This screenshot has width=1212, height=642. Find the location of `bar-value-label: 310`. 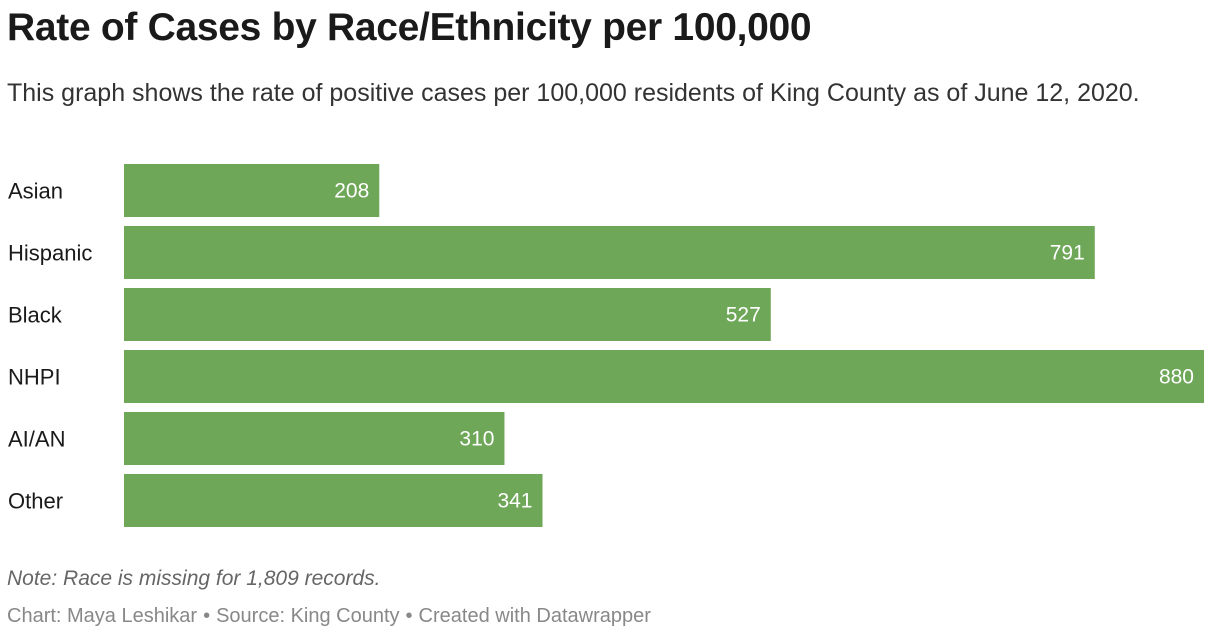

bar-value-label: 310 is located at coordinates (476, 439).